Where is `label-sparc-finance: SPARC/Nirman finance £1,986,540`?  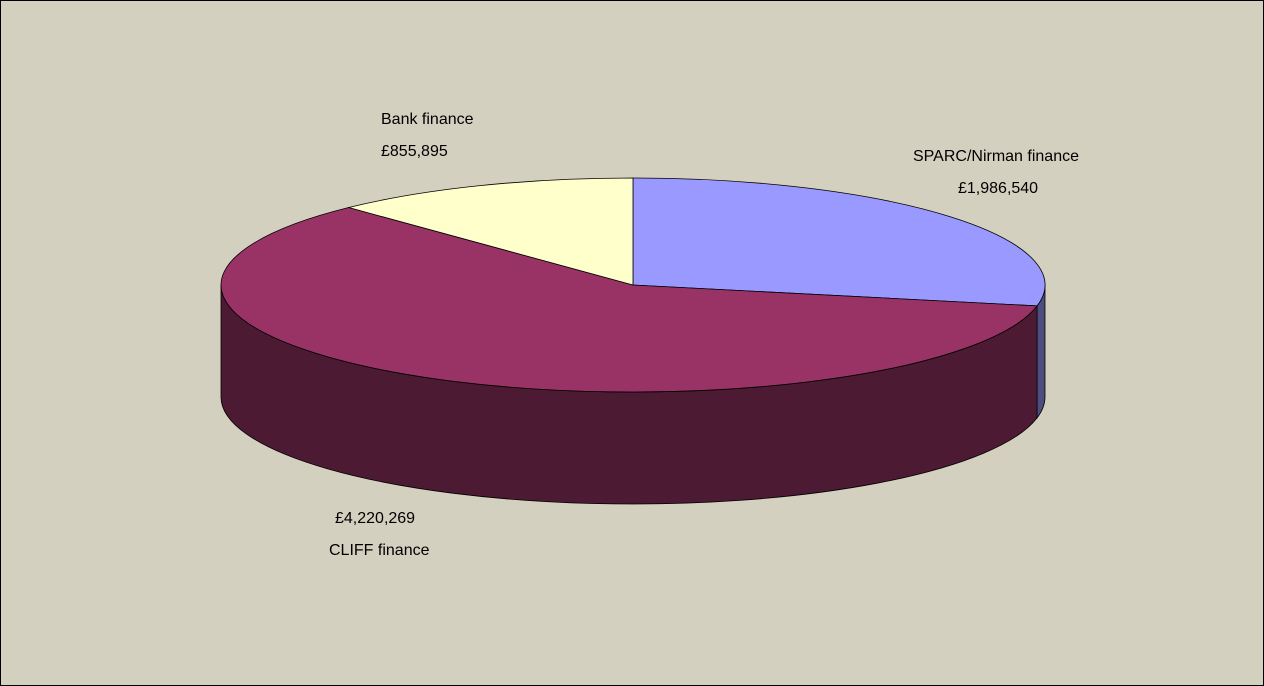
label-sparc-finance: SPARC/Nirman finance £1,986,540 is located at coordinates (996, 173).